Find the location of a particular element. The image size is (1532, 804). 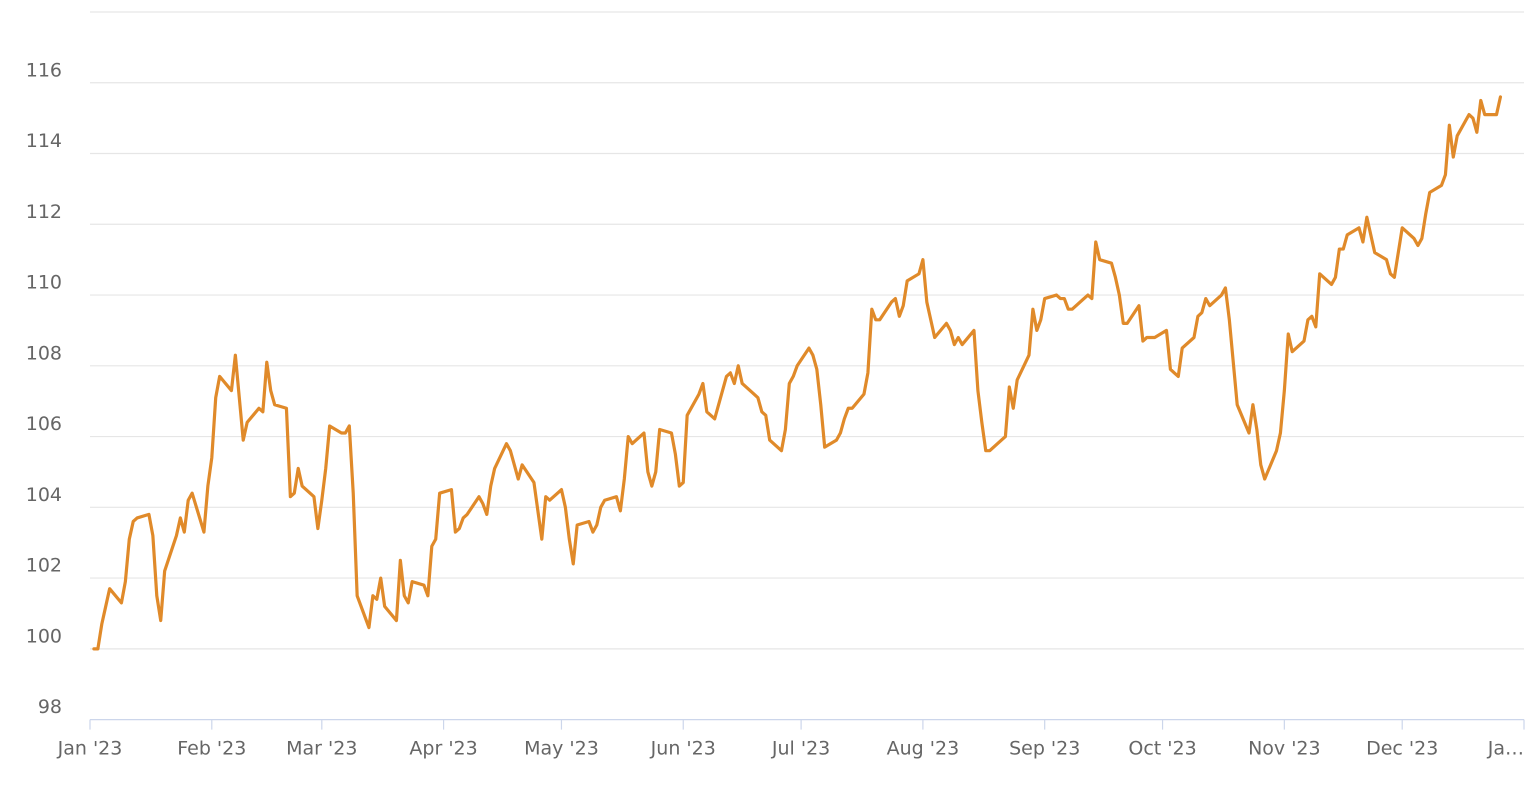

x-tick-label: Mar '23 is located at coordinates (321, 749).